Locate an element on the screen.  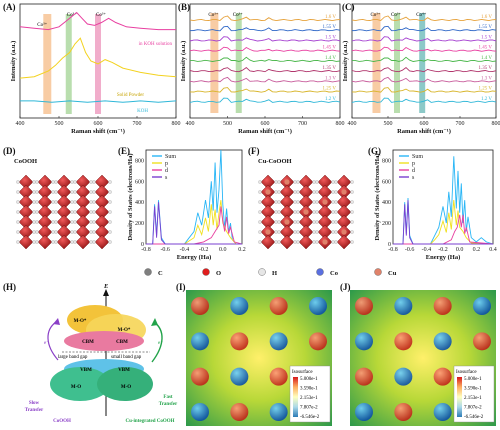
fast-arrowhead is located at coordinates (154, 322).